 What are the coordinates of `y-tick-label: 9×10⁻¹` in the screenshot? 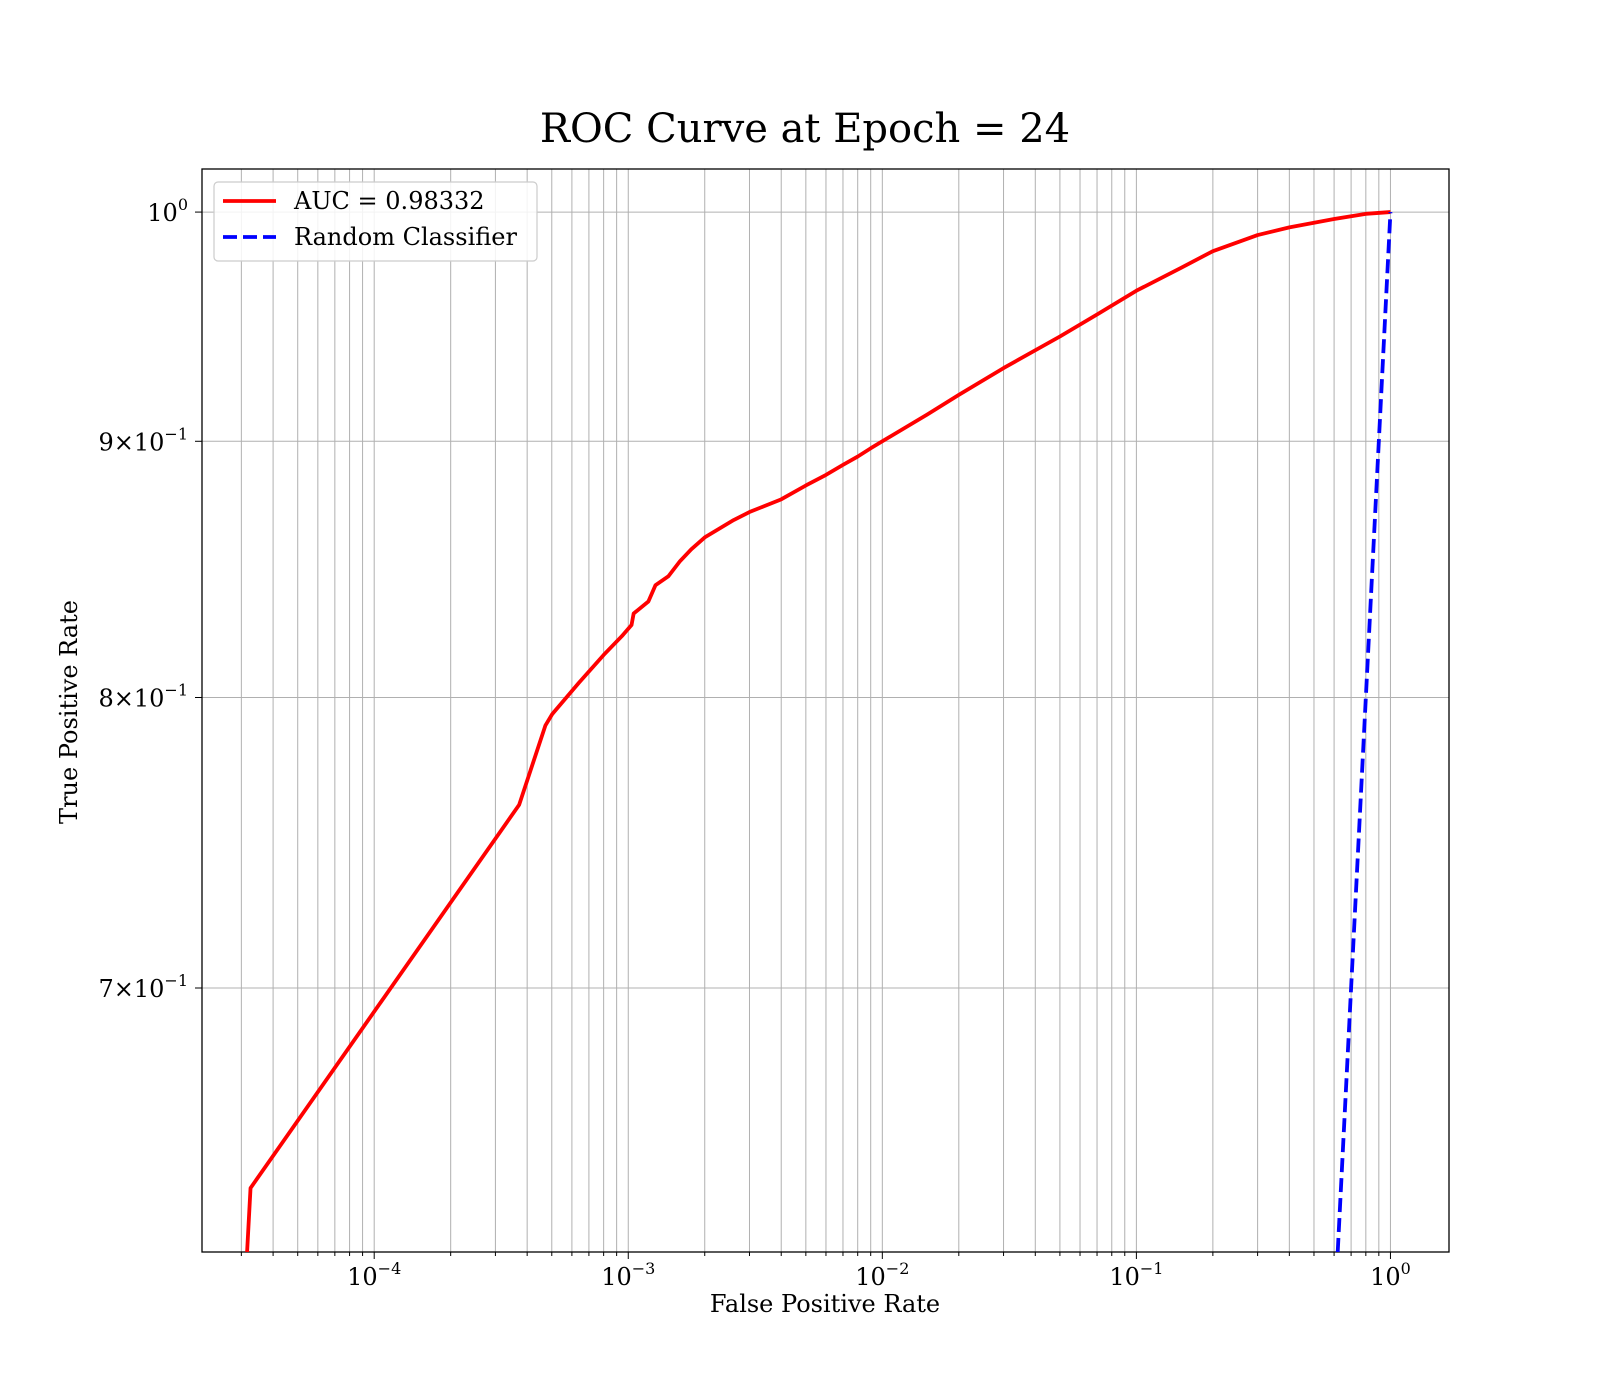 It's located at (143, 440).